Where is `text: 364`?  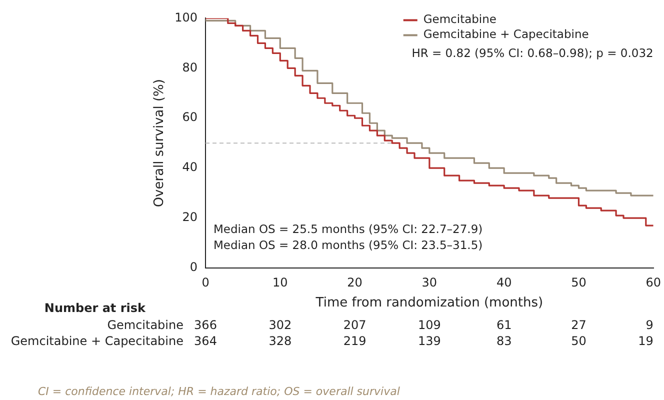
text: 364 is located at coordinates (205, 341).